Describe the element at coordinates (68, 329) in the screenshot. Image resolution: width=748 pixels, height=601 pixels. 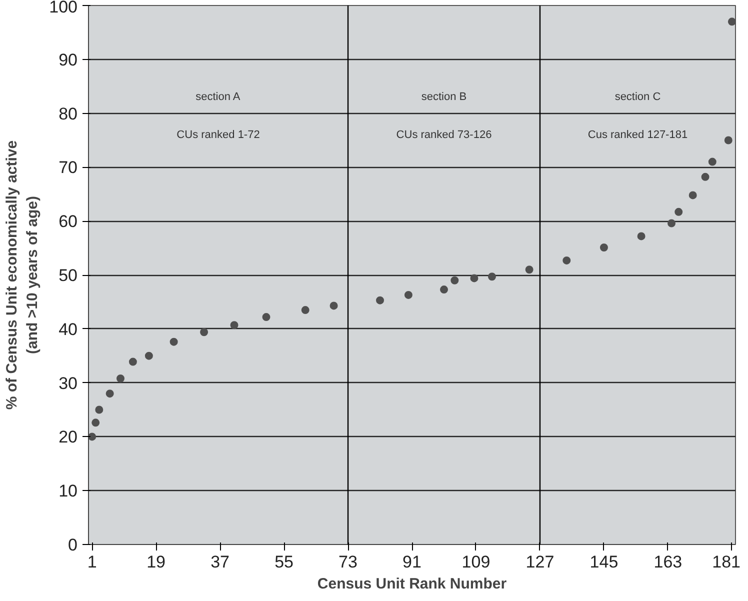
I see `y-tick-label: 40` at that location.